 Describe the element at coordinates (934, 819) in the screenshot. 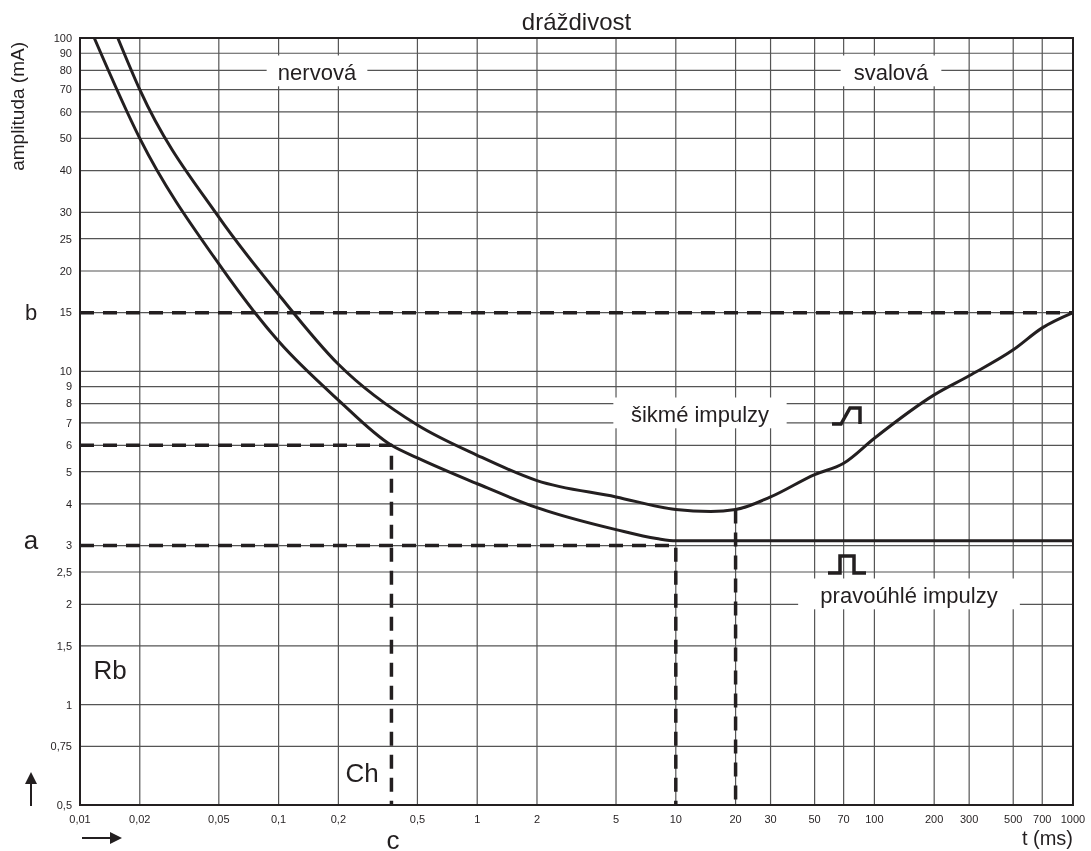

I see `x-tick-label: 200` at that location.